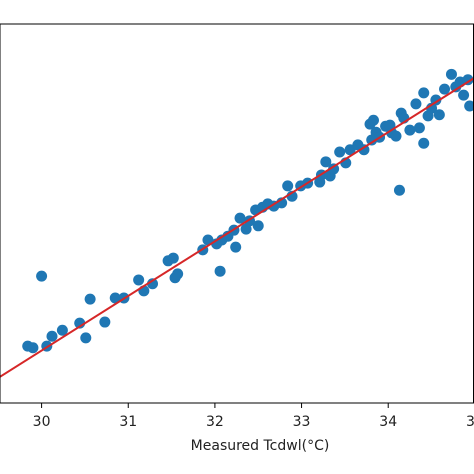 This screenshot has width=474, height=474. What do you see at coordinates (302, 422) in the screenshot?
I see `x-tick-label: 33` at bounding box center [302, 422].